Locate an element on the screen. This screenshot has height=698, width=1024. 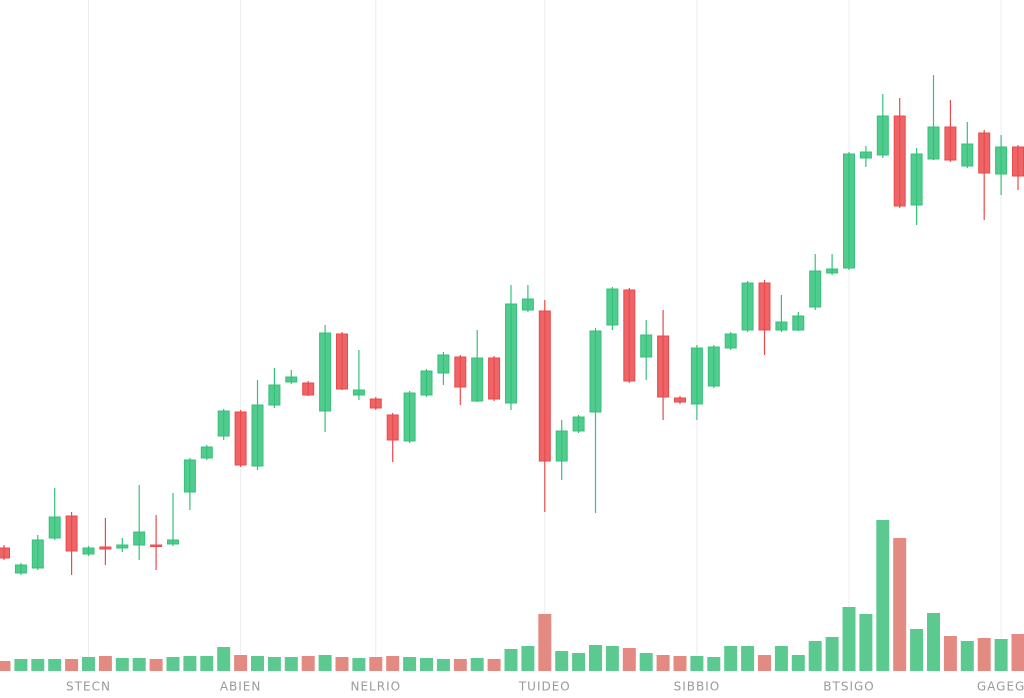
x-tick-label: SIBBIO is located at coordinates (697, 687).